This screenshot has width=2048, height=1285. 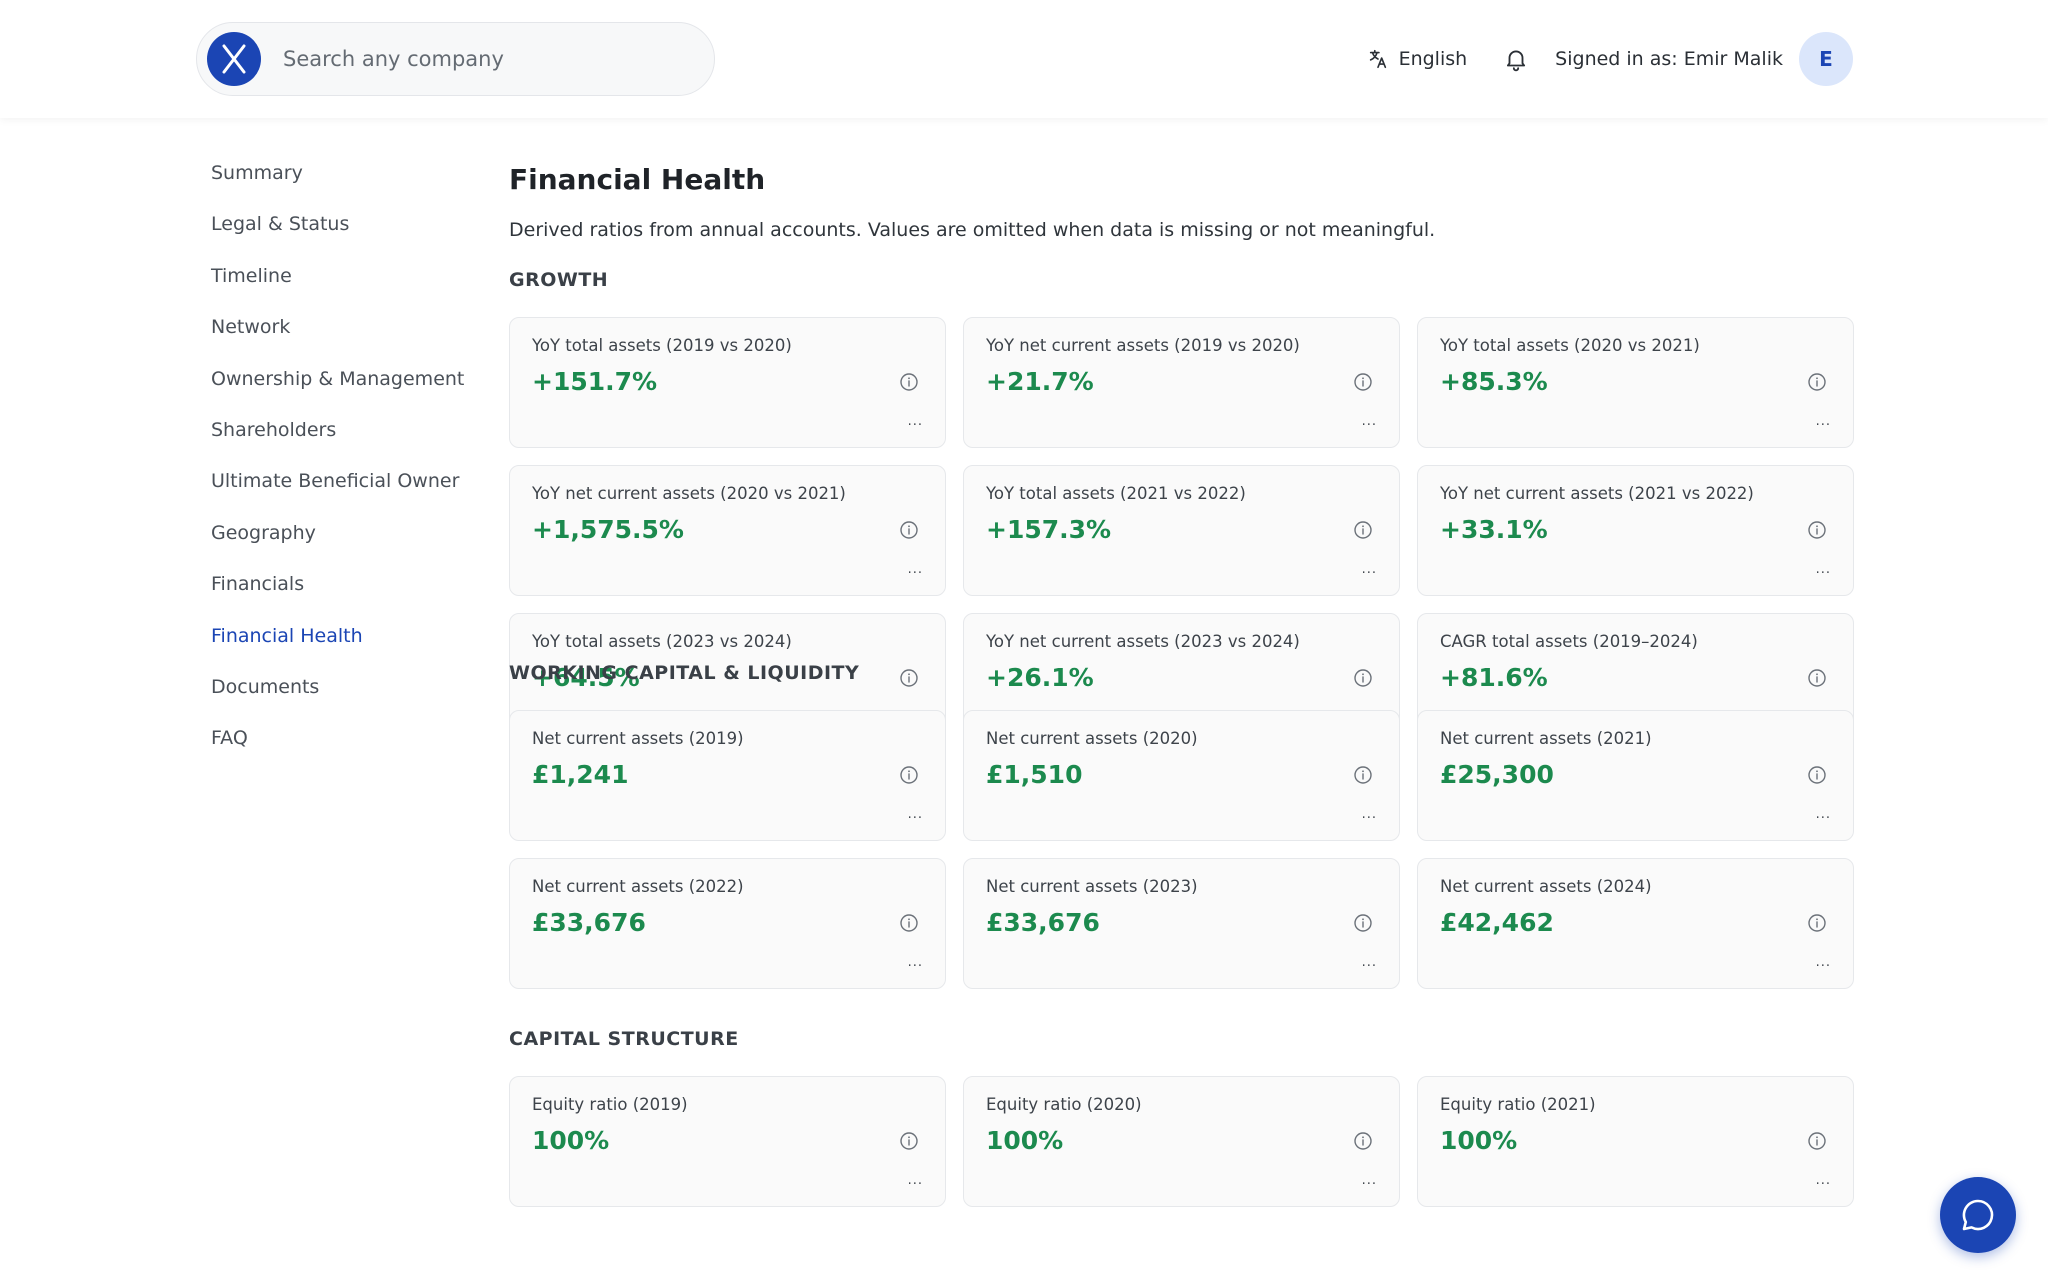 I want to click on sidebar-item-documents: Documents, so click(x=265, y=686).